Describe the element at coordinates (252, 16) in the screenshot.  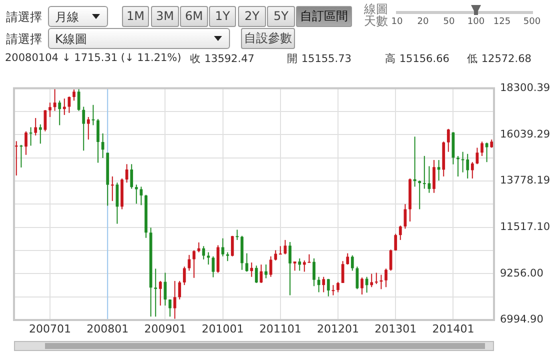
I see `text: 2Y` at that location.